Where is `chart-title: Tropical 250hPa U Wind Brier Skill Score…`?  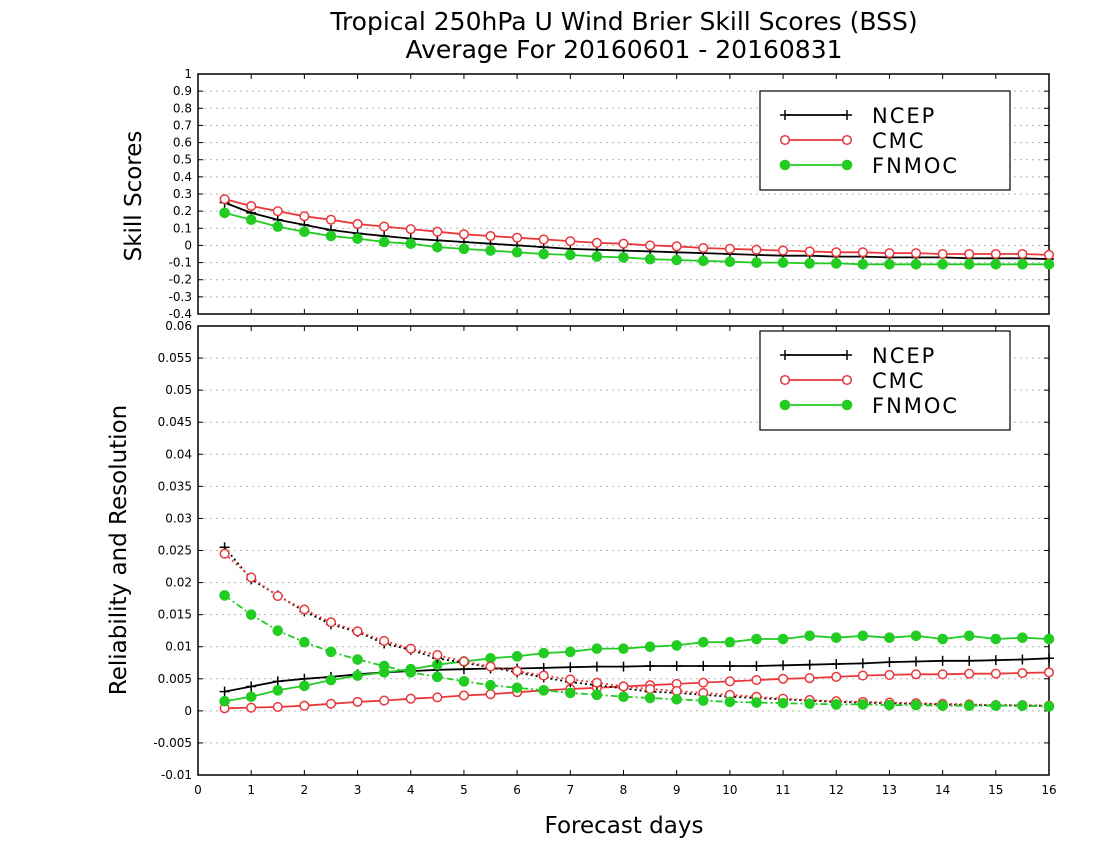 chart-title: Tropical 250hPa U Wind Brier Skill Score… is located at coordinates (623, 21).